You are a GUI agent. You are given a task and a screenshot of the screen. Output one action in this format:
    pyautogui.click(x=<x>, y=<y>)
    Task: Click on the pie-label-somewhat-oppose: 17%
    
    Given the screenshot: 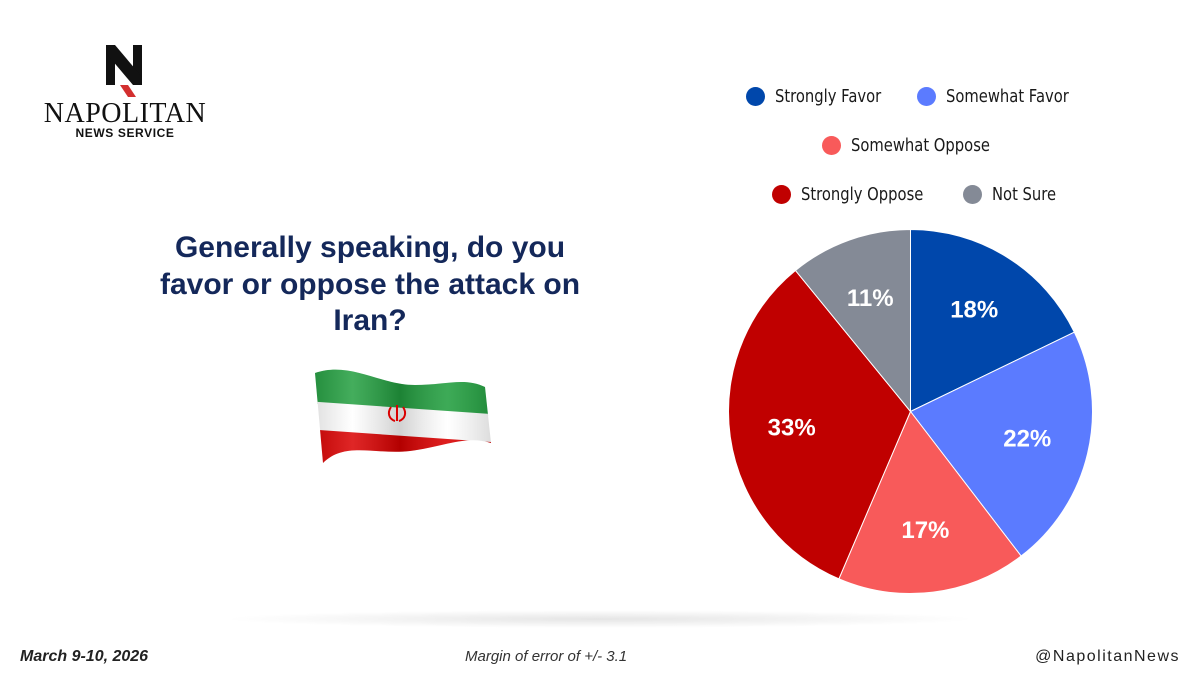 What is the action you would take?
    pyautogui.click(x=925, y=530)
    